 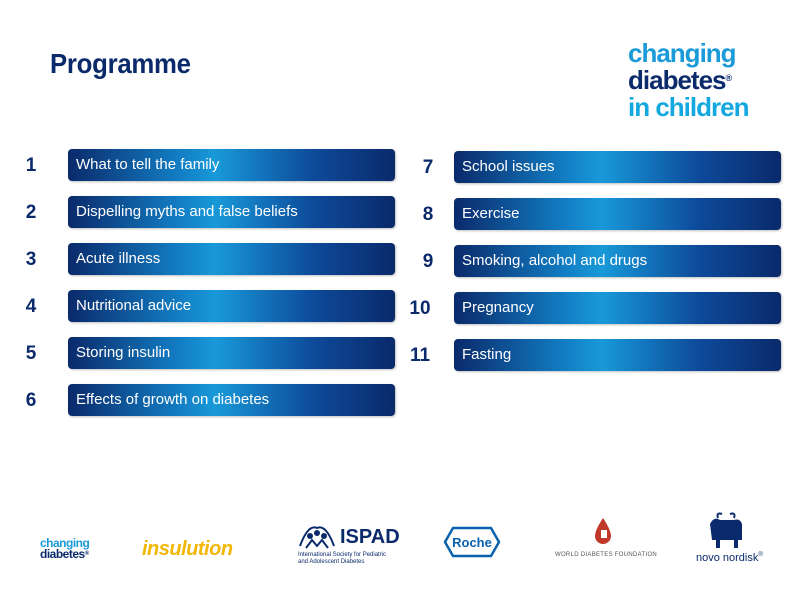 I want to click on programme-item-label: Nutritional advice, so click(x=134, y=305).